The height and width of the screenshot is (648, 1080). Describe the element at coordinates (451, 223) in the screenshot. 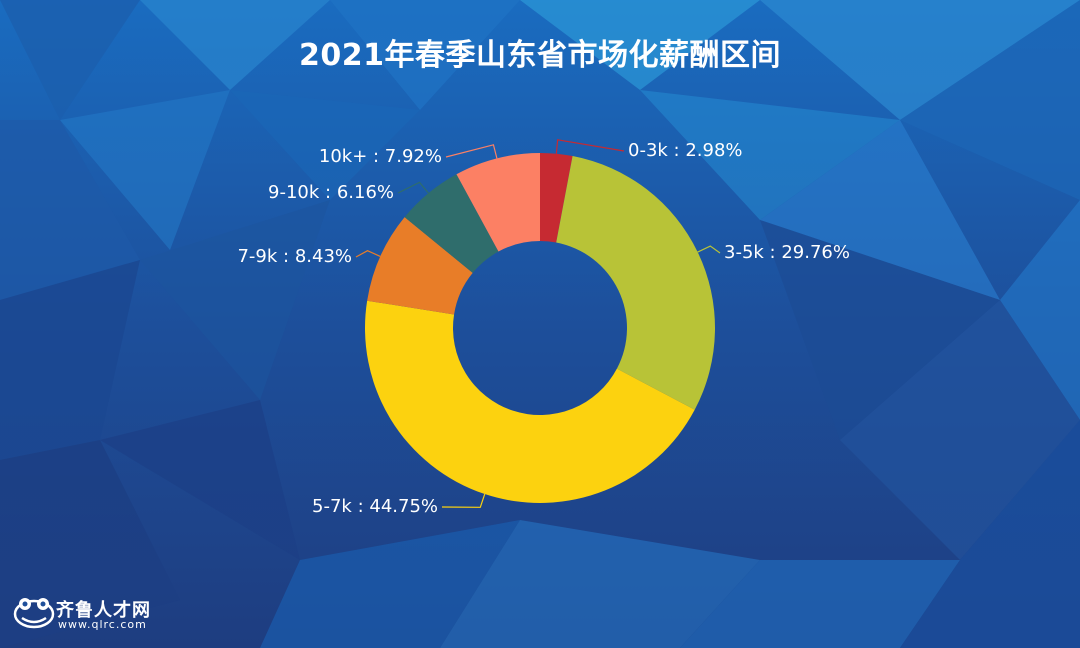

I see `slice-9-10k` at that location.